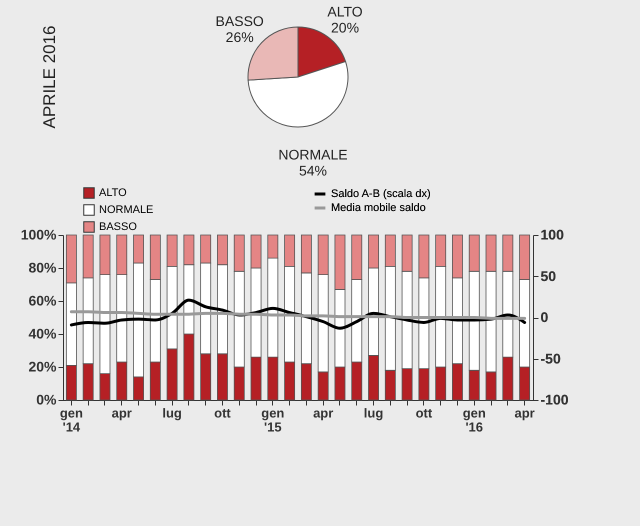 The width and height of the screenshot is (640, 526). What do you see at coordinates (71, 420) in the screenshot?
I see `x-tick-label: gen '14` at bounding box center [71, 420].